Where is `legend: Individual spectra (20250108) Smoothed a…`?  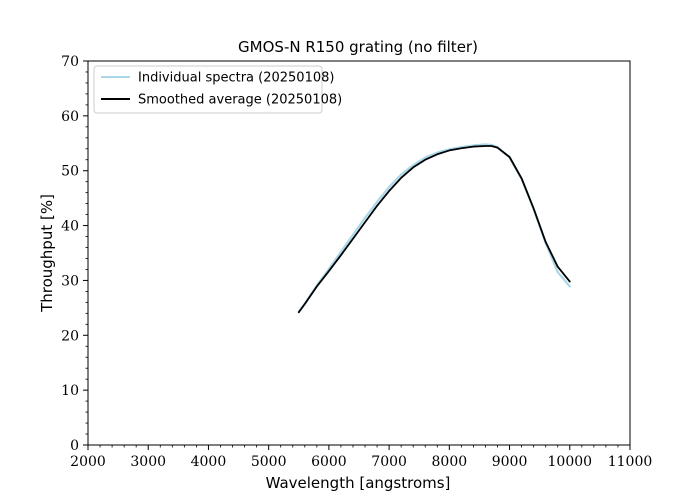
legend: Individual spectra (20250108) Smoothed a… is located at coordinates (217, 89).